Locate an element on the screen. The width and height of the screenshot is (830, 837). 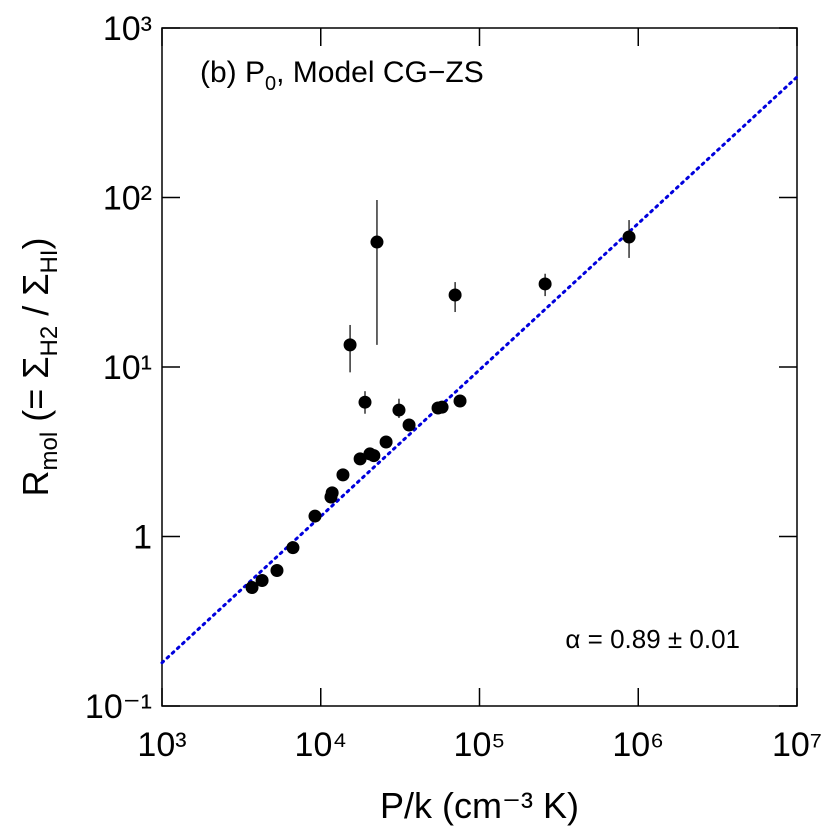
x-tick-label: 10⁶ is located at coordinates (638, 745).